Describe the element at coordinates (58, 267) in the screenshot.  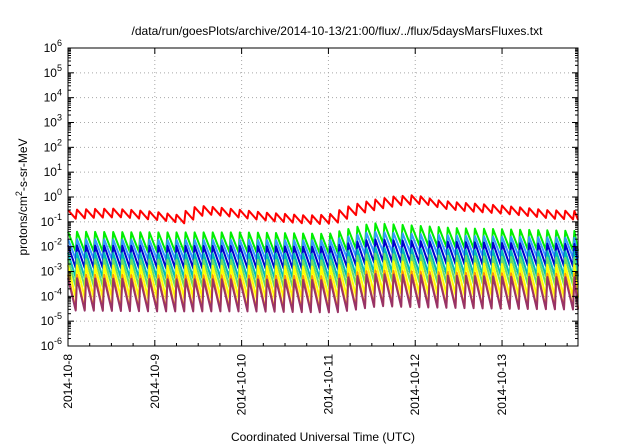
I see `y-tick-exp: -3` at that location.